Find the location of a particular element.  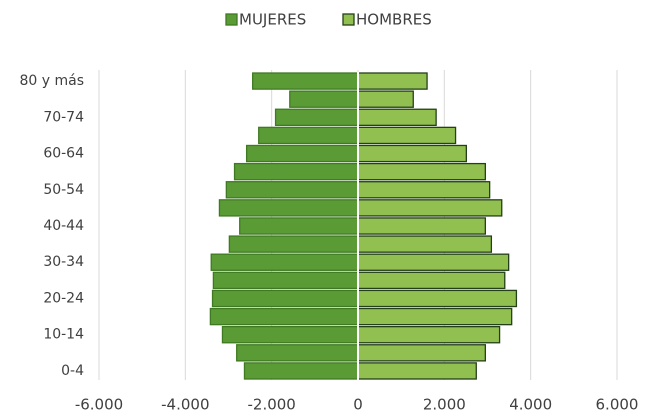

y-tick-label: 20-24 is located at coordinates (63, 298).